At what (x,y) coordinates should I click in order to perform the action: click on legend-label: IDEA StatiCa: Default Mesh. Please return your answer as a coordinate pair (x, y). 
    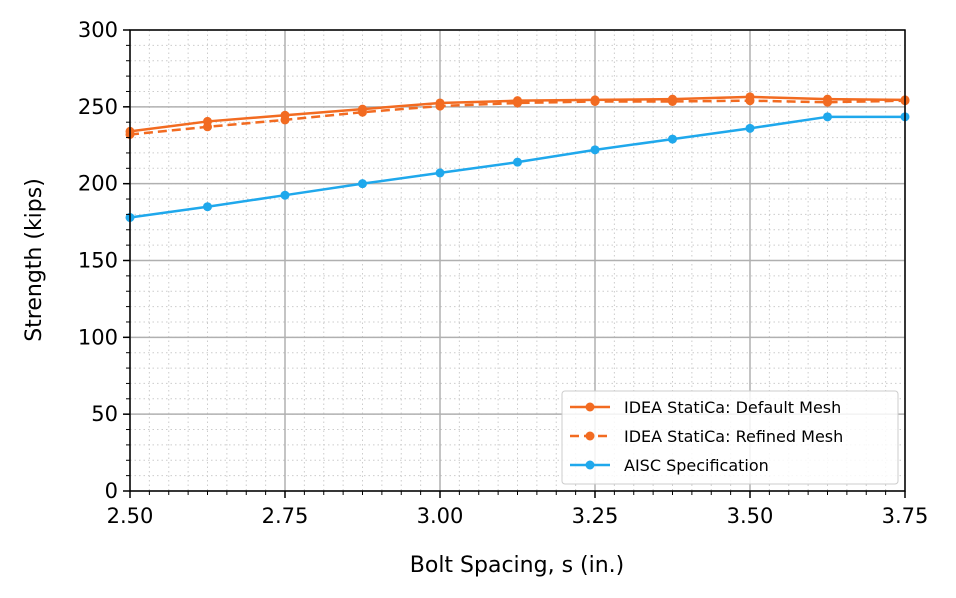
    Looking at the image, I should click on (732, 407).